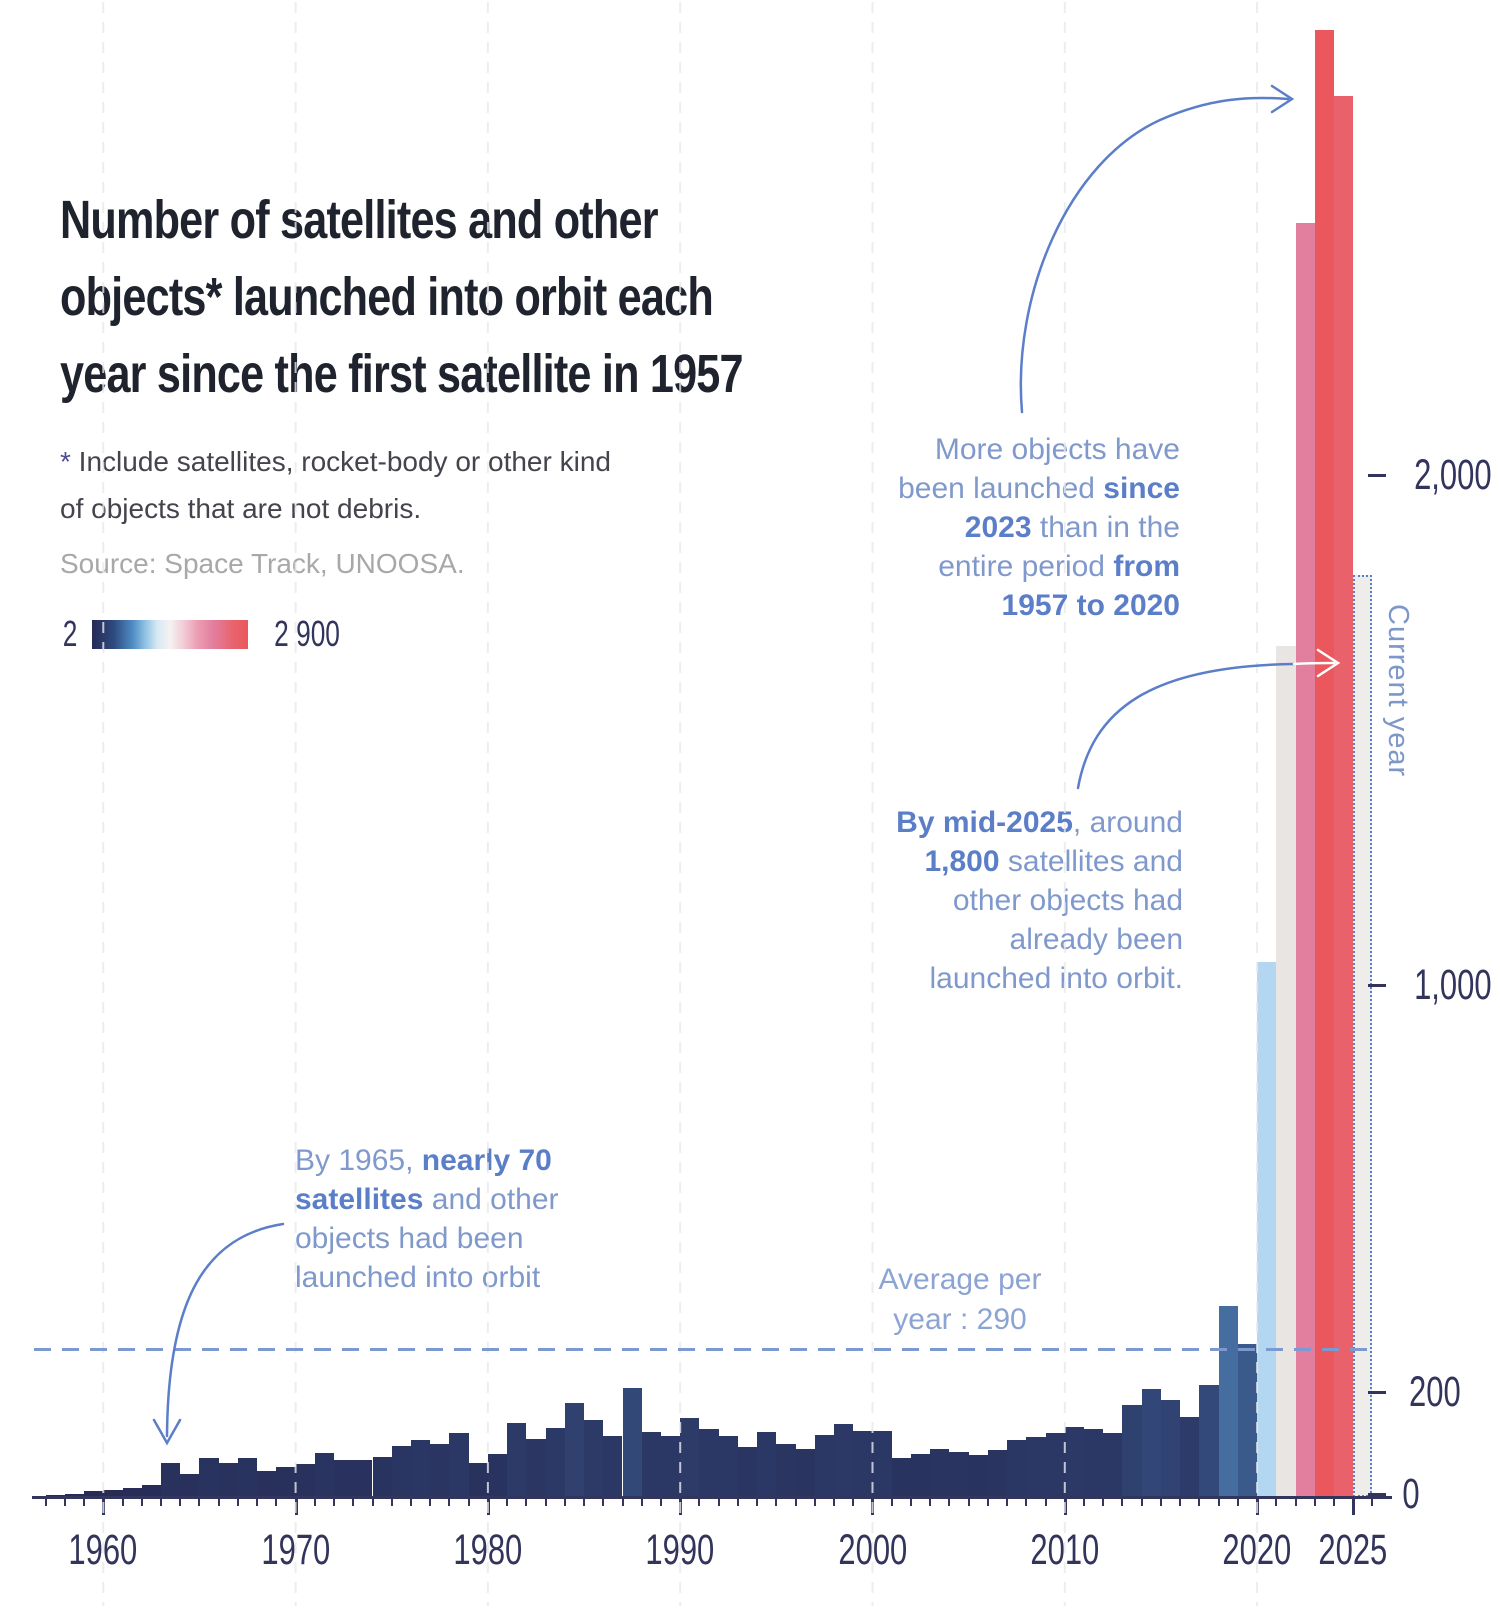  What do you see at coordinates (228, 1479) in the screenshot?
I see `bar-1966` at bounding box center [228, 1479].